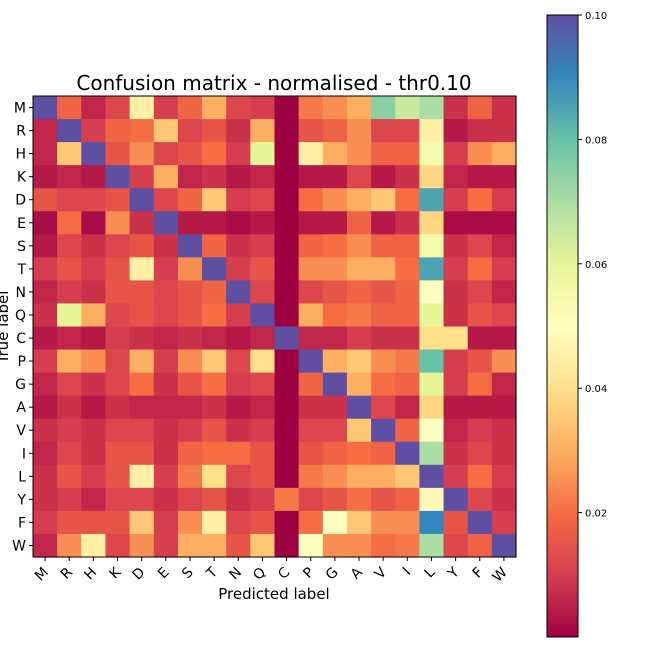  Describe the element at coordinates (235, 574) in the screenshot. I see `col-tick-label: N` at that location.